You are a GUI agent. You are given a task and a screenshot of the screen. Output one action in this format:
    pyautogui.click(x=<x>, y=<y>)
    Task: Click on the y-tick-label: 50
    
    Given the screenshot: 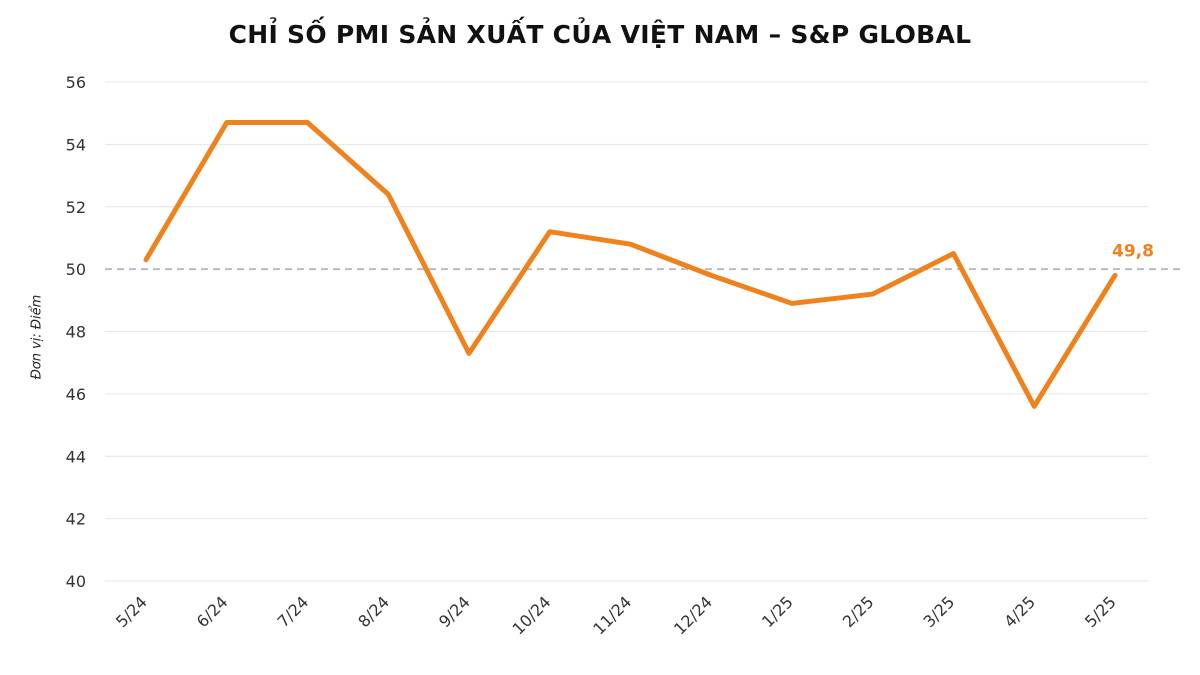 What is the action you would take?
    pyautogui.click(x=76, y=269)
    